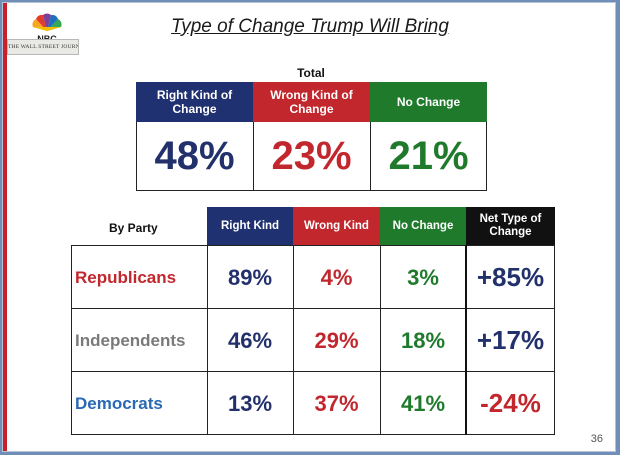 The height and width of the screenshot is (455, 620). Describe the element at coordinates (194, 102) in the screenshot. I see `total-header-right-kind: Right Kind of Change` at that location.